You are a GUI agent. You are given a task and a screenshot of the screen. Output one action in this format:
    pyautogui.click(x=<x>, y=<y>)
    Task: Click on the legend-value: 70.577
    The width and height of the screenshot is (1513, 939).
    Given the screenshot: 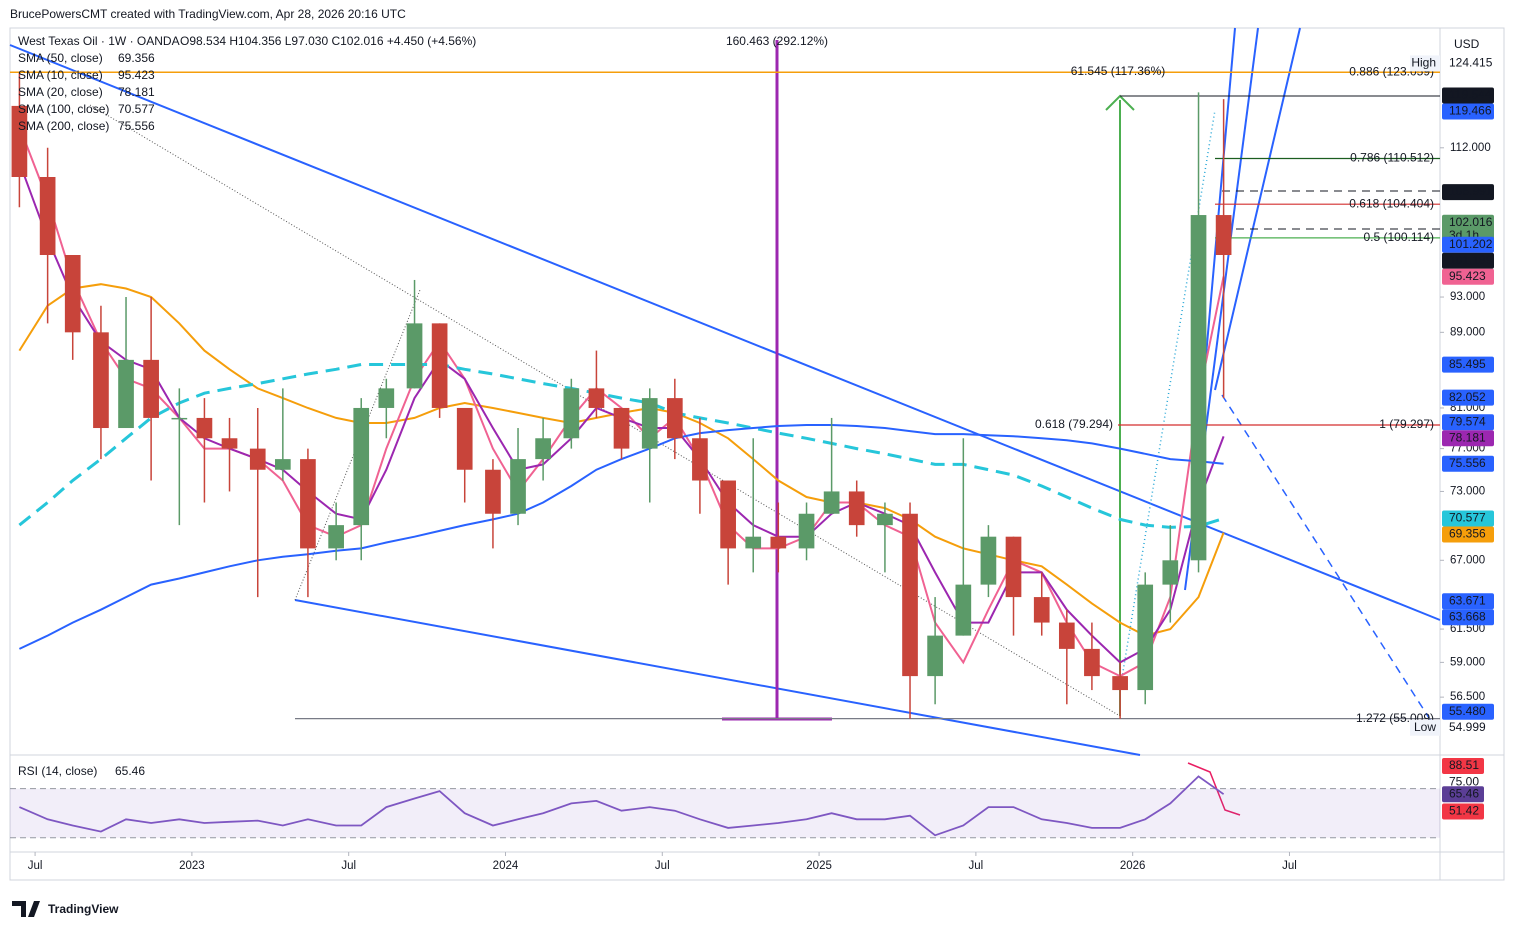 What is the action you would take?
    pyautogui.click(x=136, y=109)
    